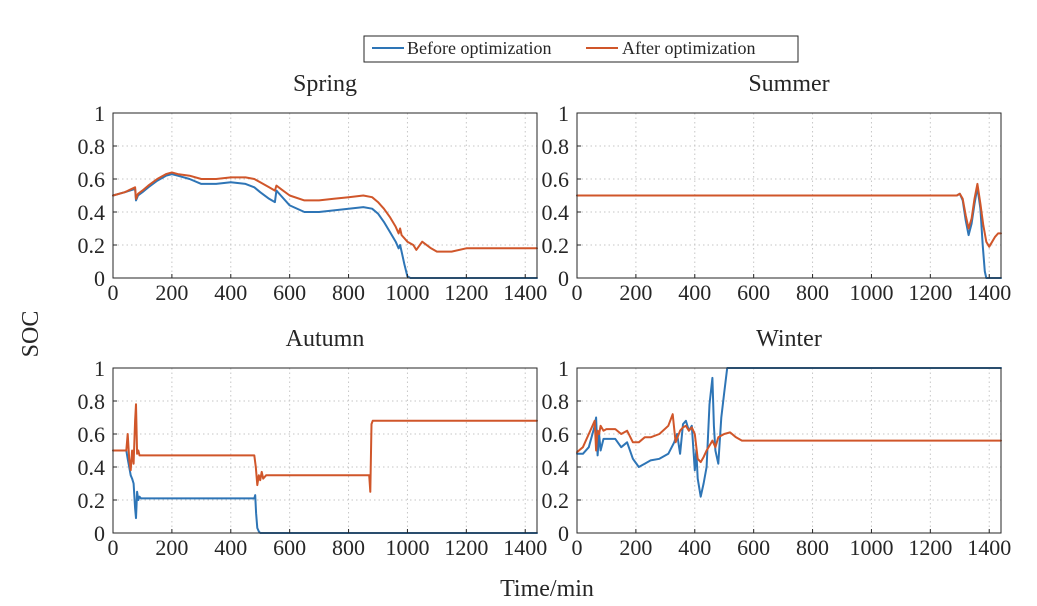  Describe the element at coordinates (325, 339) in the screenshot. I see `autumn-title: Autumn` at that location.